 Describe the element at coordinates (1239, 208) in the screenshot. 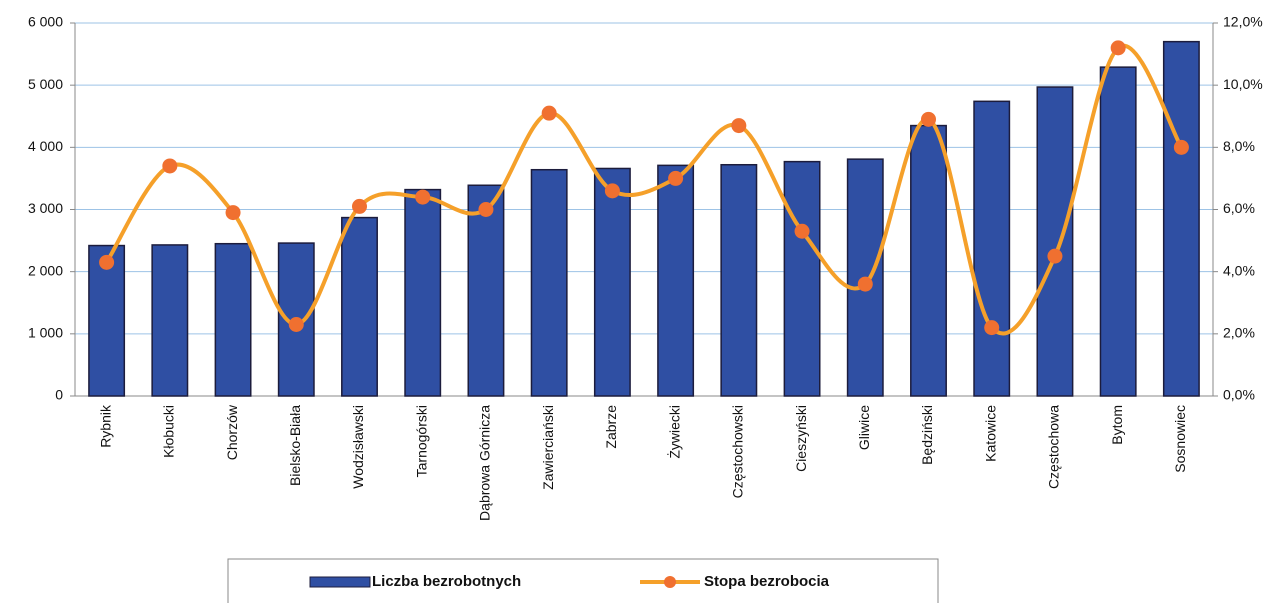

I see `y2-tick-label: 6,0%` at that location.